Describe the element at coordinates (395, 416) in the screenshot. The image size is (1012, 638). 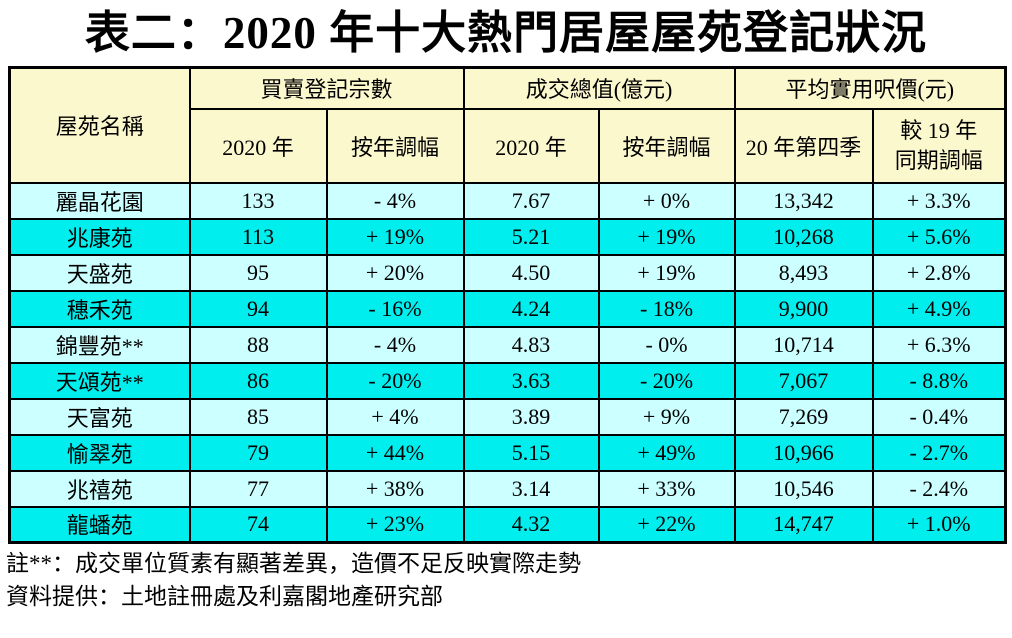
I see `data-cell: + 4%` at that location.